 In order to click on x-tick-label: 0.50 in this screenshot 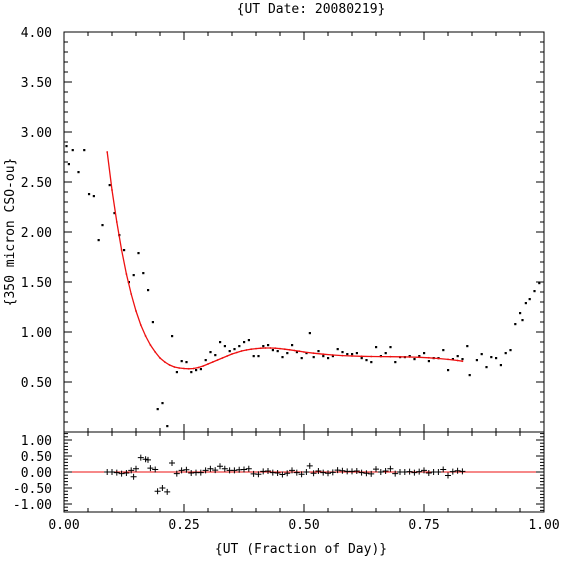, I will do `click(303, 525)`.